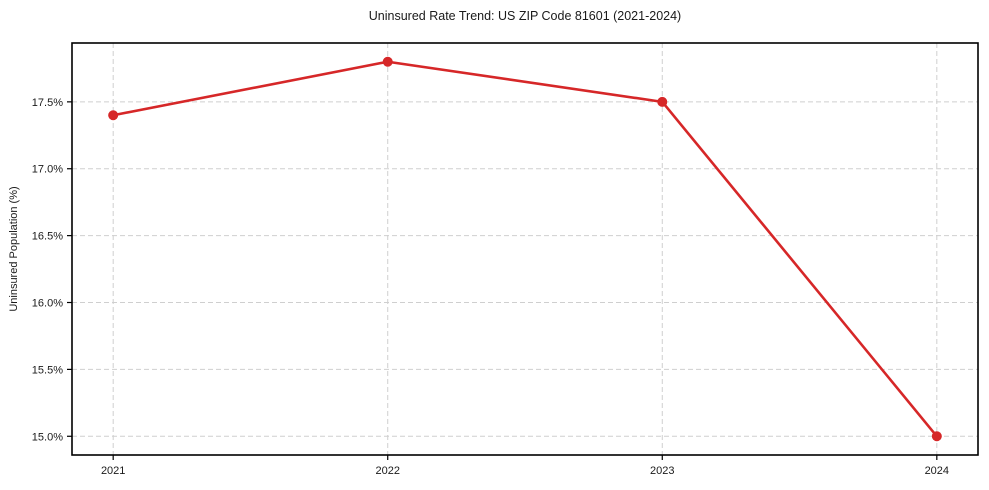  What do you see at coordinates (47, 437) in the screenshot?
I see `y-tick-label: 15.0%` at bounding box center [47, 437].